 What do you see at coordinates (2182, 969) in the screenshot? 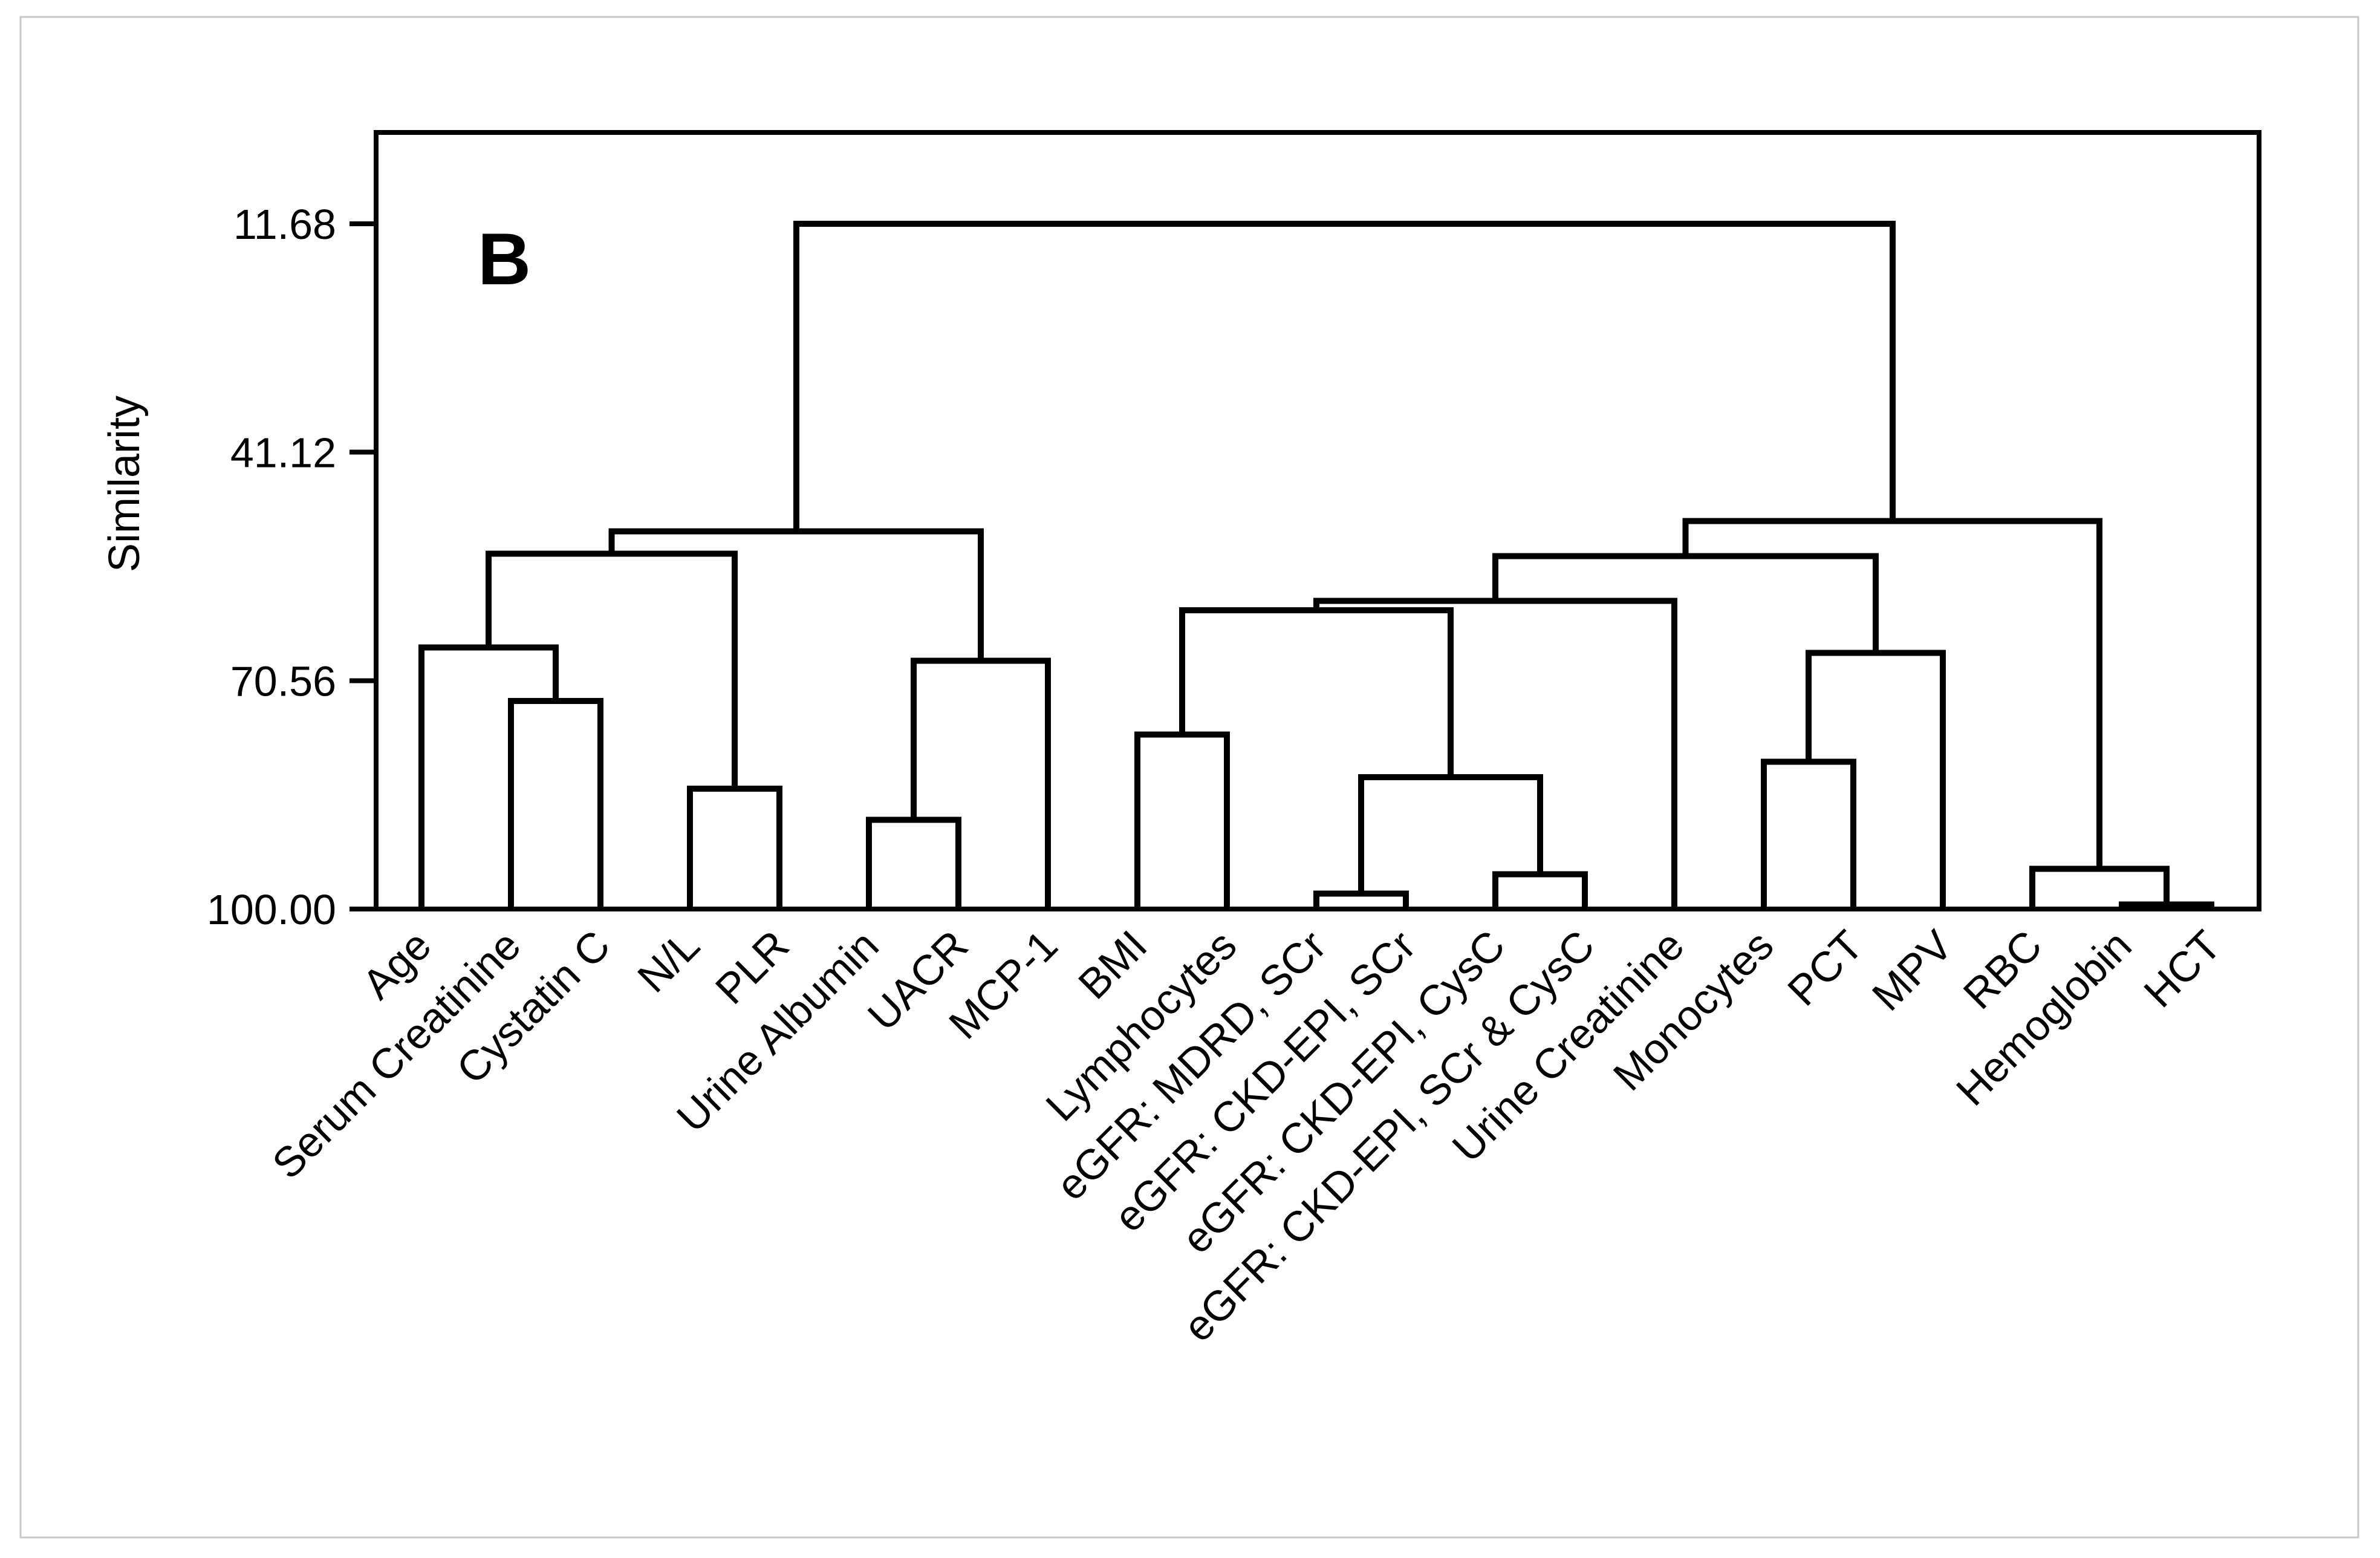
I see `x-axis-leaf-label: HCT` at bounding box center [2182, 969].